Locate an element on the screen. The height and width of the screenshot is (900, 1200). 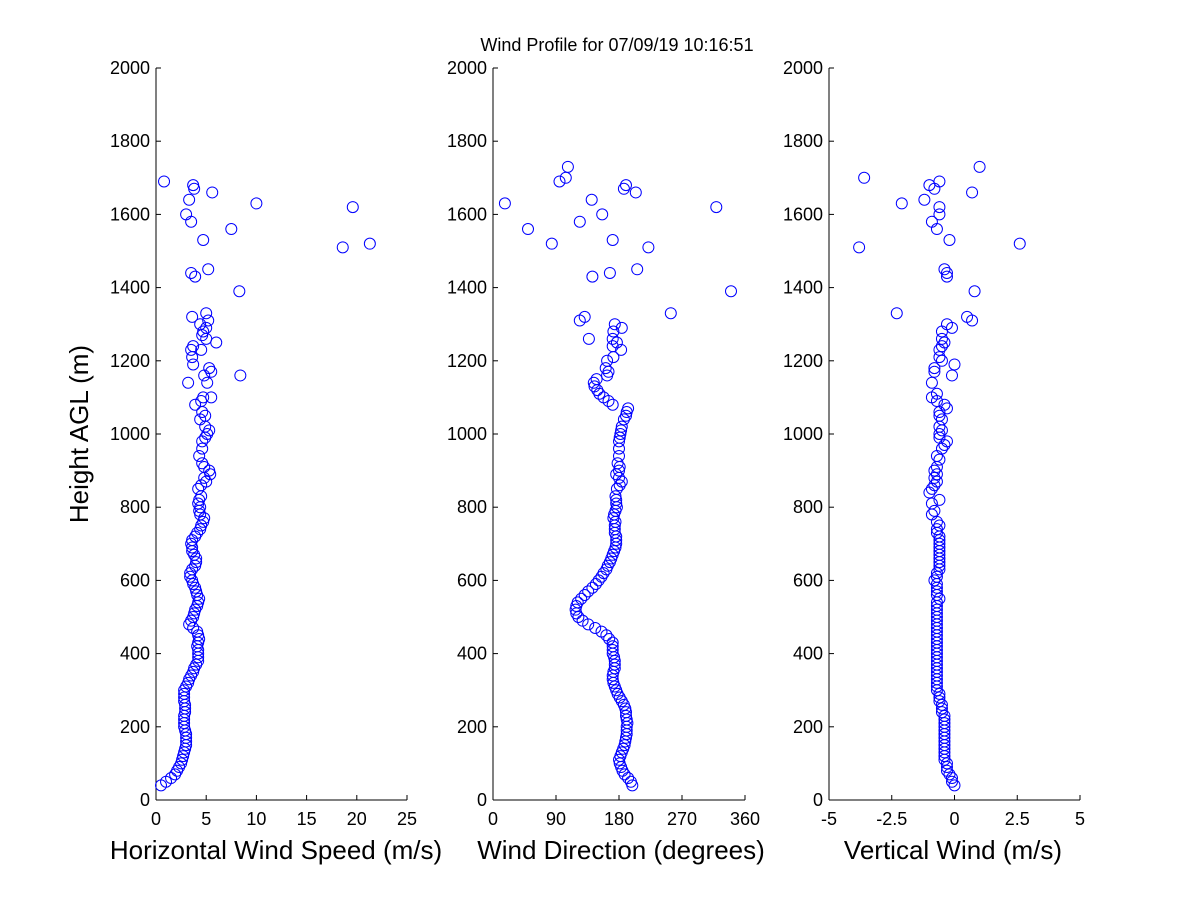
y-tick-label: 2000 is located at coordinates (467, 68).